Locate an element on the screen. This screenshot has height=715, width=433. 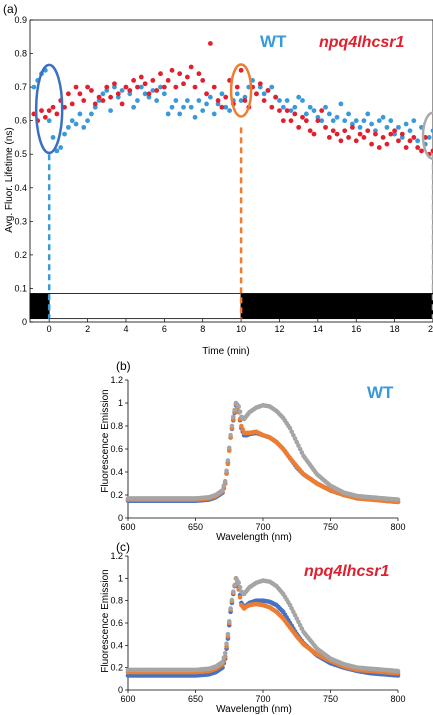
y-tick-label: 0 is located at coordinates (24, 322).